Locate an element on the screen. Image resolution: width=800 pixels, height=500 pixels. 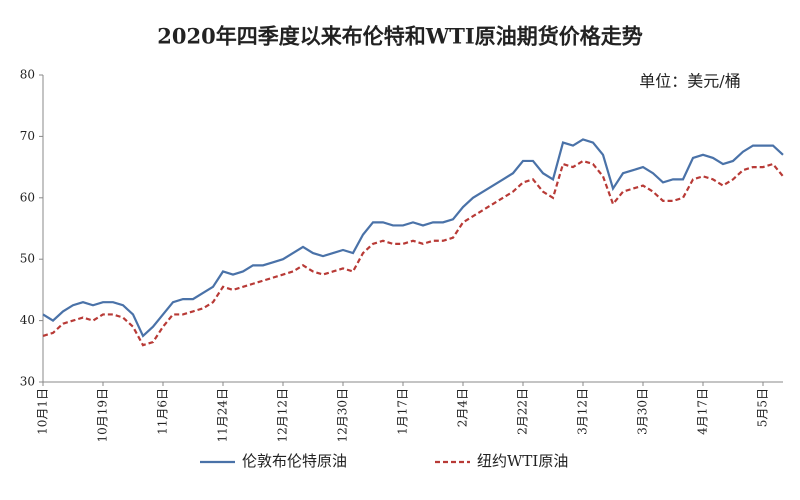
x-tick-label: 11月24日 is located at coordinates (223, 415).